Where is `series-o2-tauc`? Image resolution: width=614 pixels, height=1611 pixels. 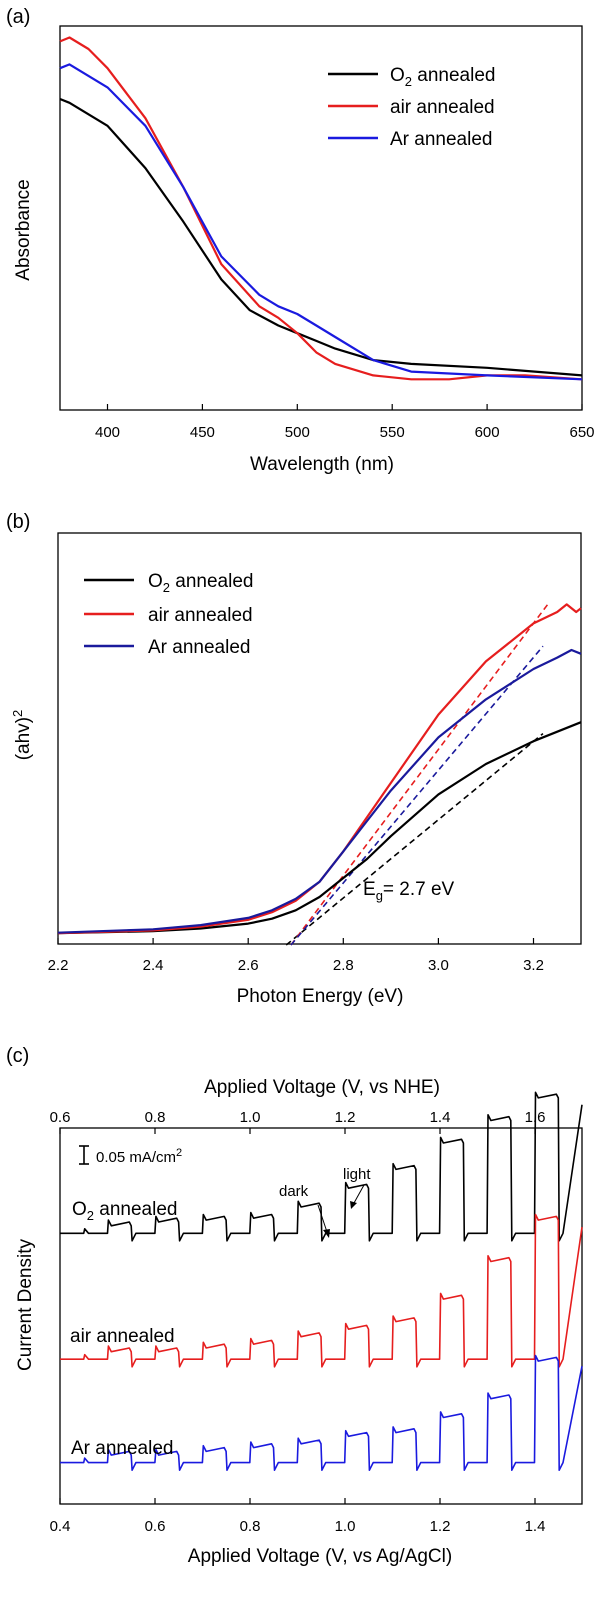
series-o2-tauc is located at coordinates (319, 828).